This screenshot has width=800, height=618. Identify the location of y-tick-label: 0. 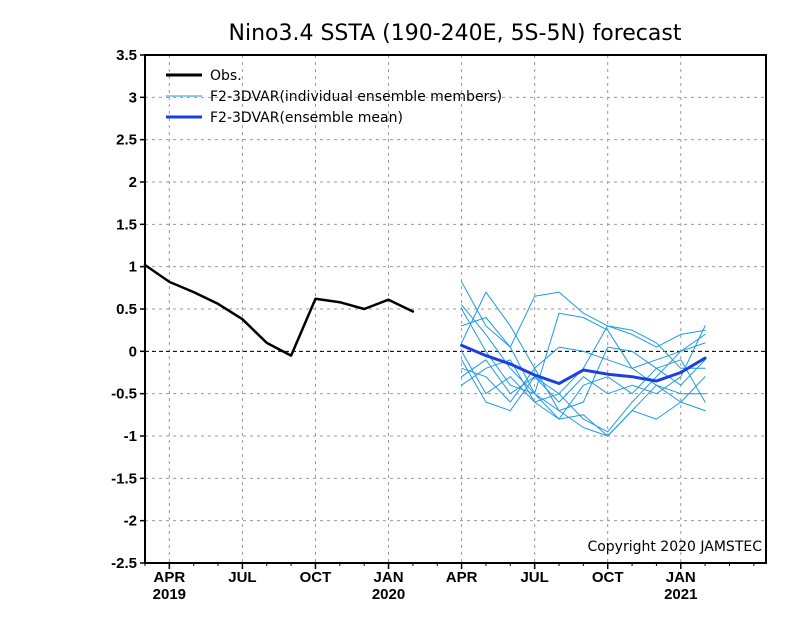
(133, 351).